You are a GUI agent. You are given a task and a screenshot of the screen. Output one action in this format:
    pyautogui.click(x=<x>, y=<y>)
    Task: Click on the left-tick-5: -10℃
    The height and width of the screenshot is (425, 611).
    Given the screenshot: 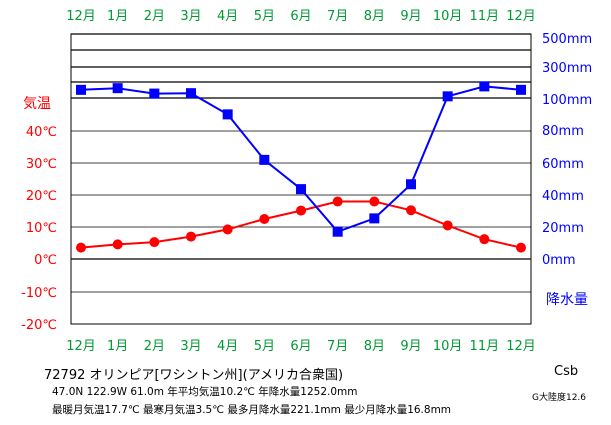 What is the action you would take?
    pyautogui.click(x=39, y=293)
    